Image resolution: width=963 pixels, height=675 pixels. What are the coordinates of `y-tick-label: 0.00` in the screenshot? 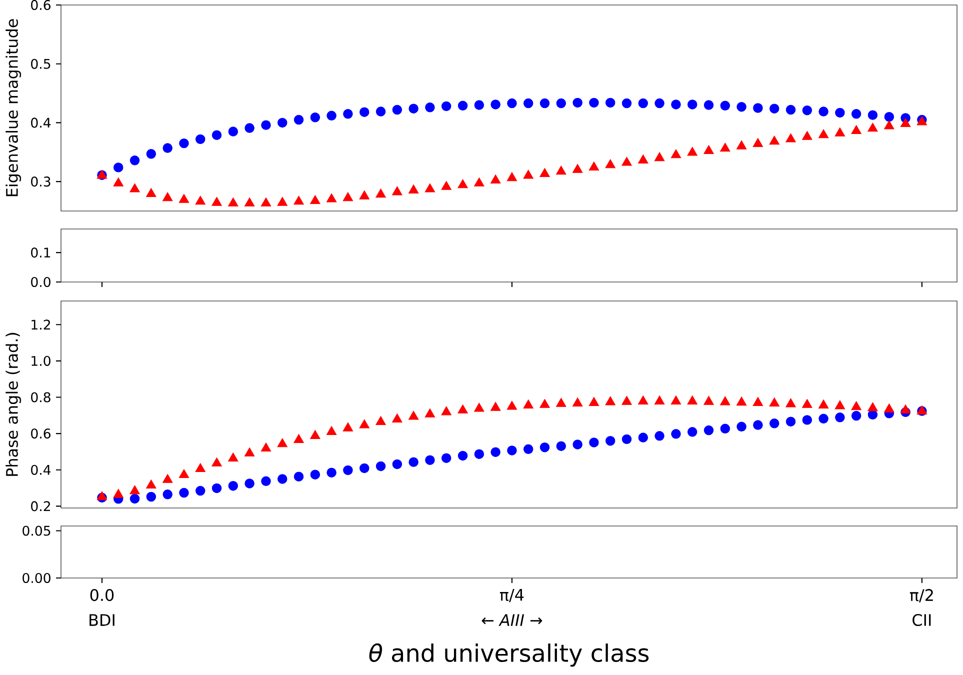 It's located at (36, 578).